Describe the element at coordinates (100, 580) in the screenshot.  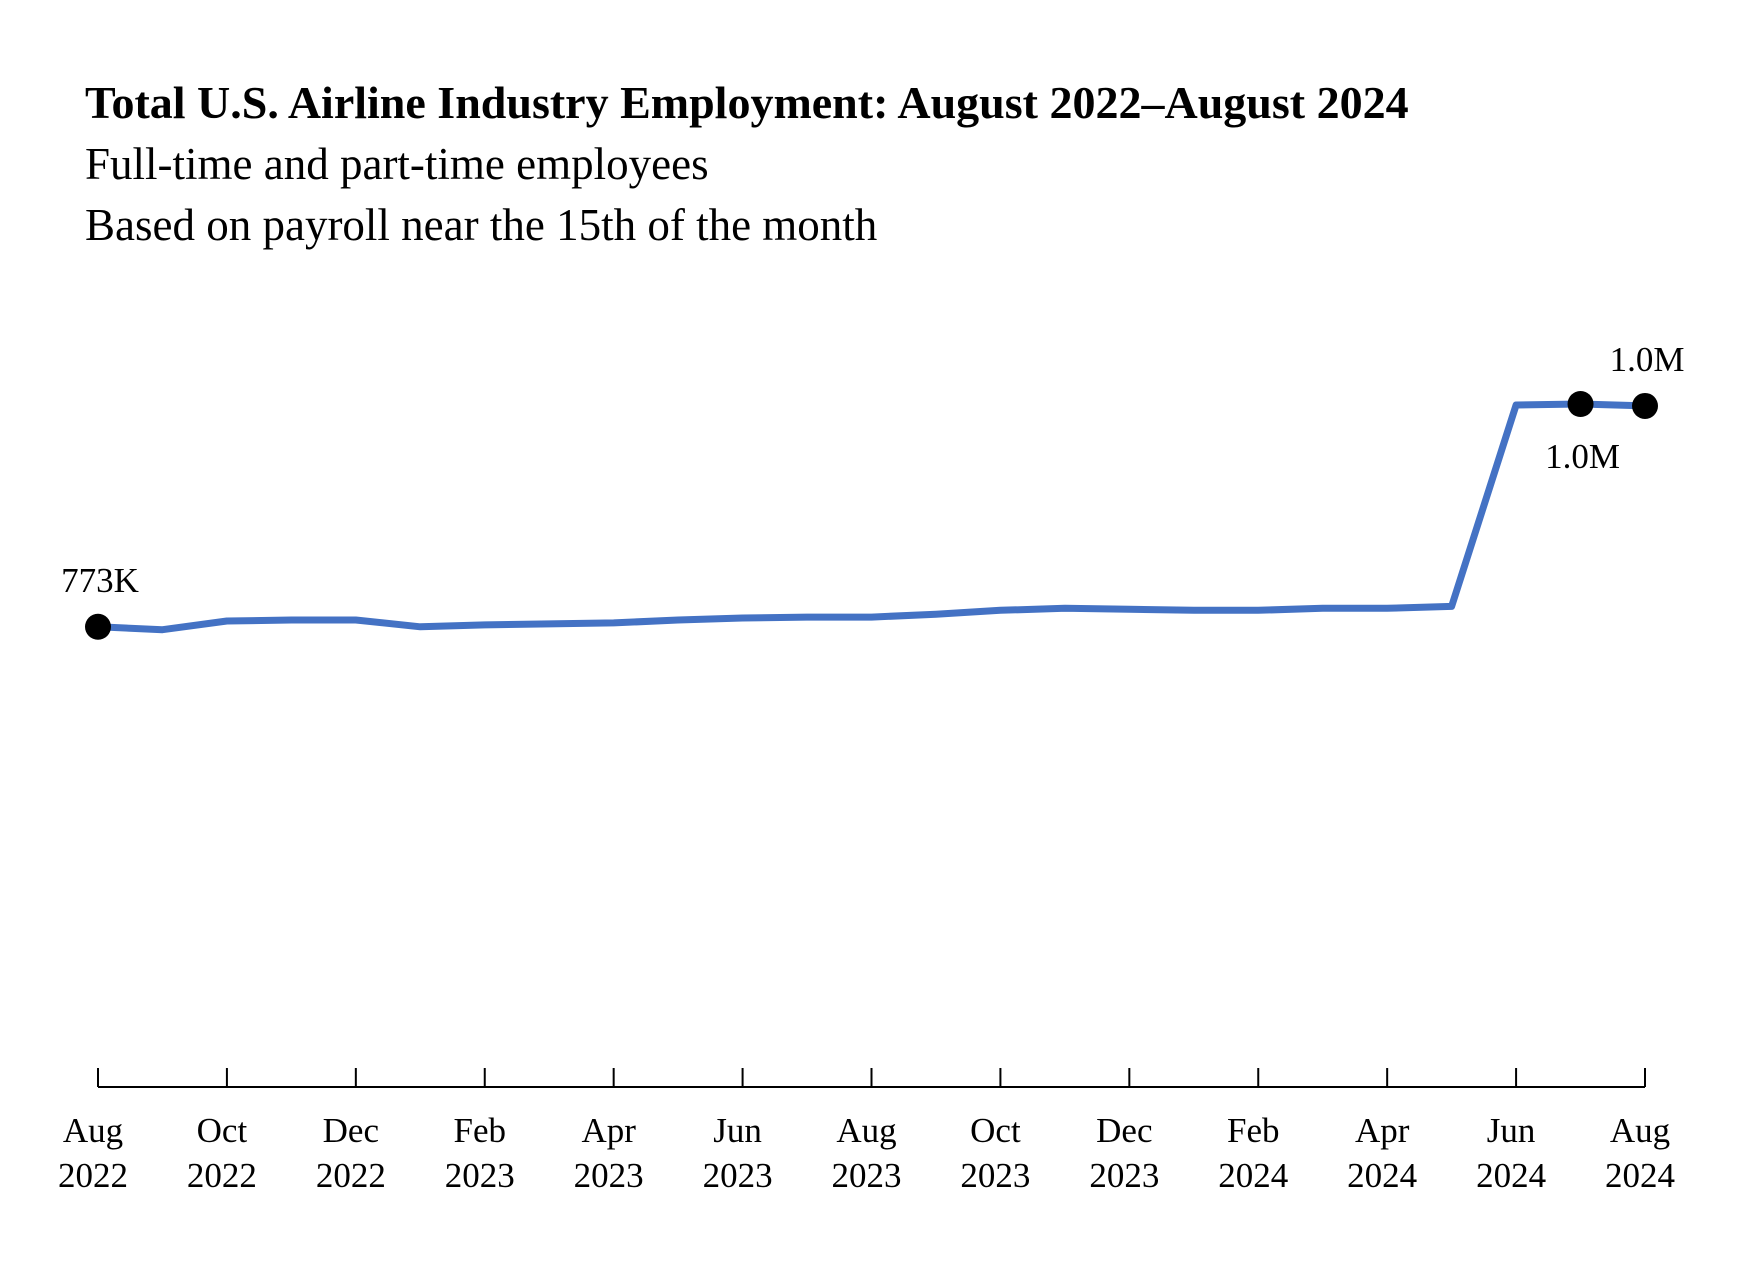
I see `data-label: 773K` at that location.